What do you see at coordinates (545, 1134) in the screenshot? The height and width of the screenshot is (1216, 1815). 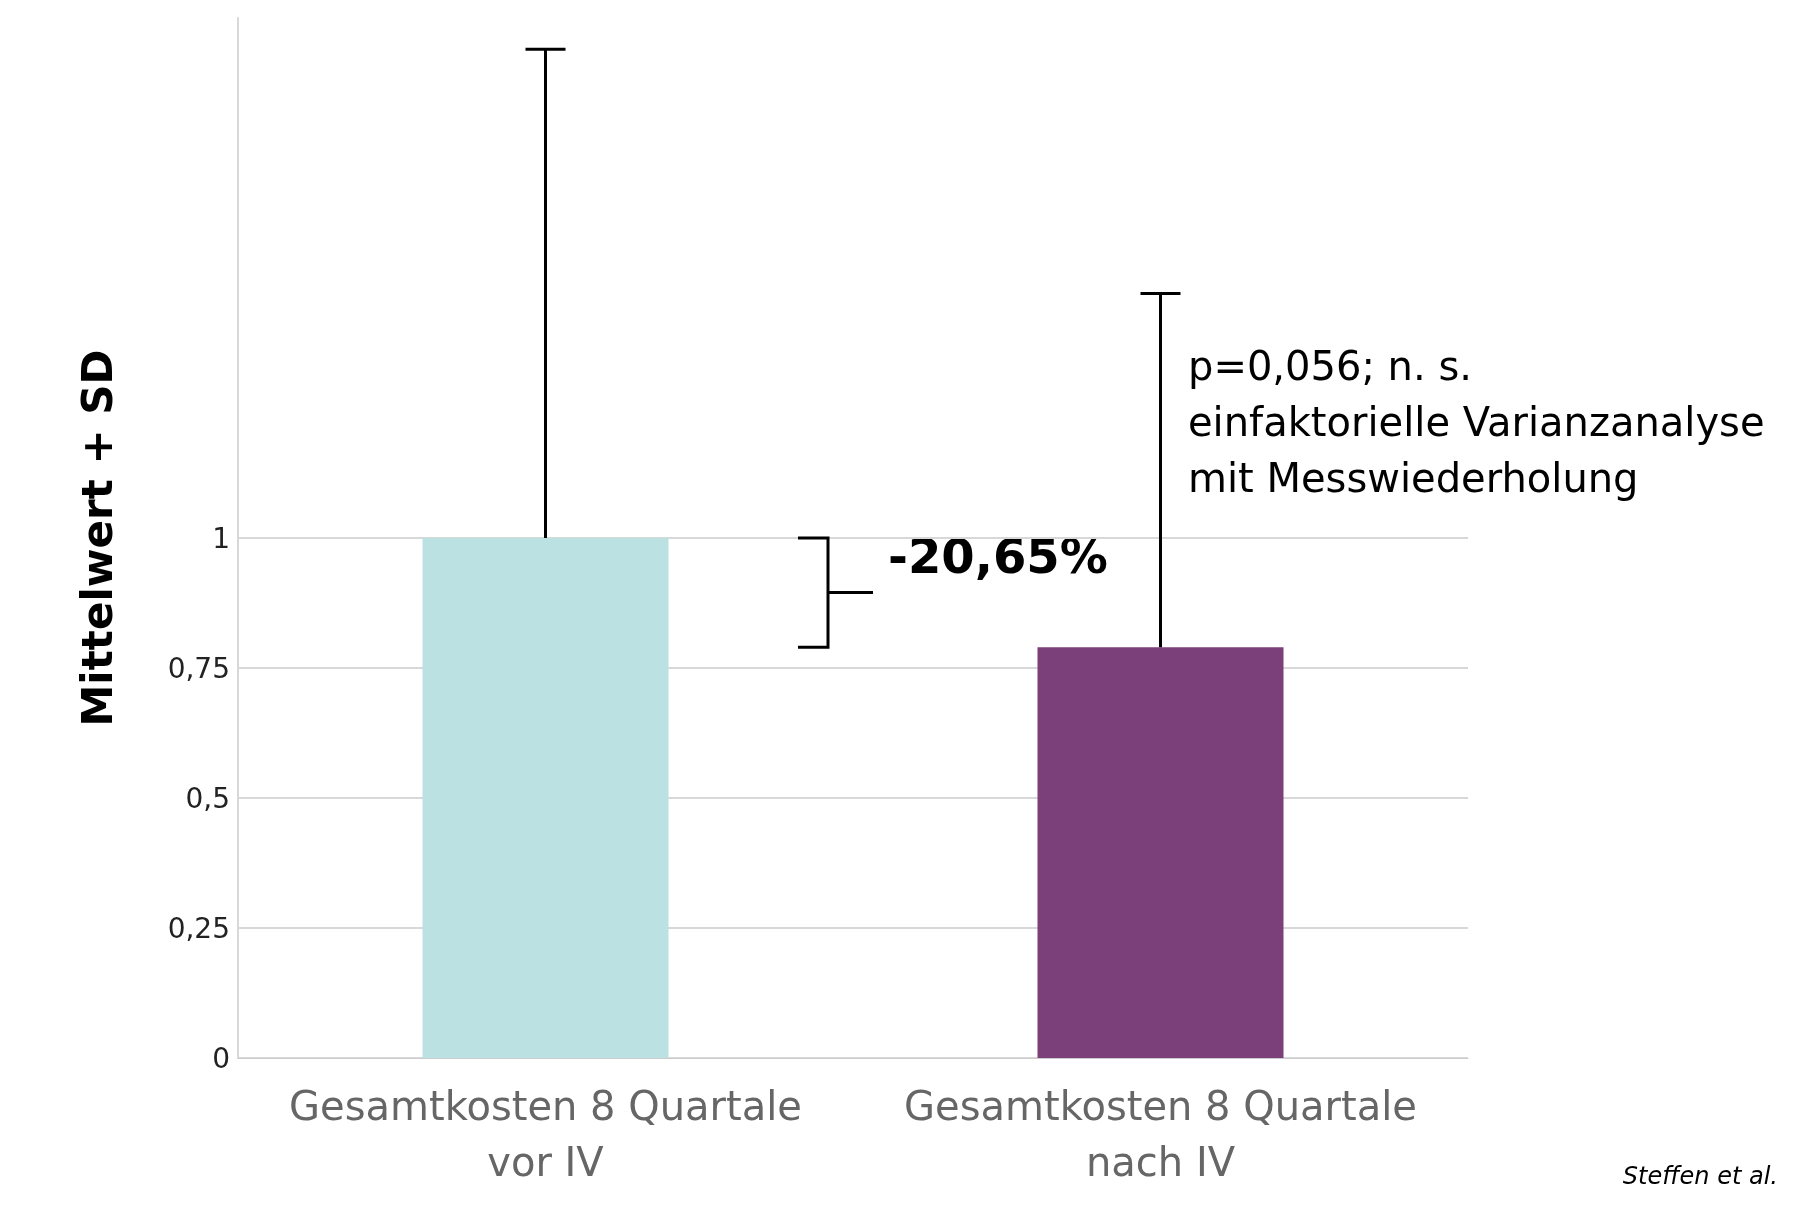 I see `x-tick-label: Gesamtkosten 8 Quartale vor IV` at bounding box center [545, 1134].